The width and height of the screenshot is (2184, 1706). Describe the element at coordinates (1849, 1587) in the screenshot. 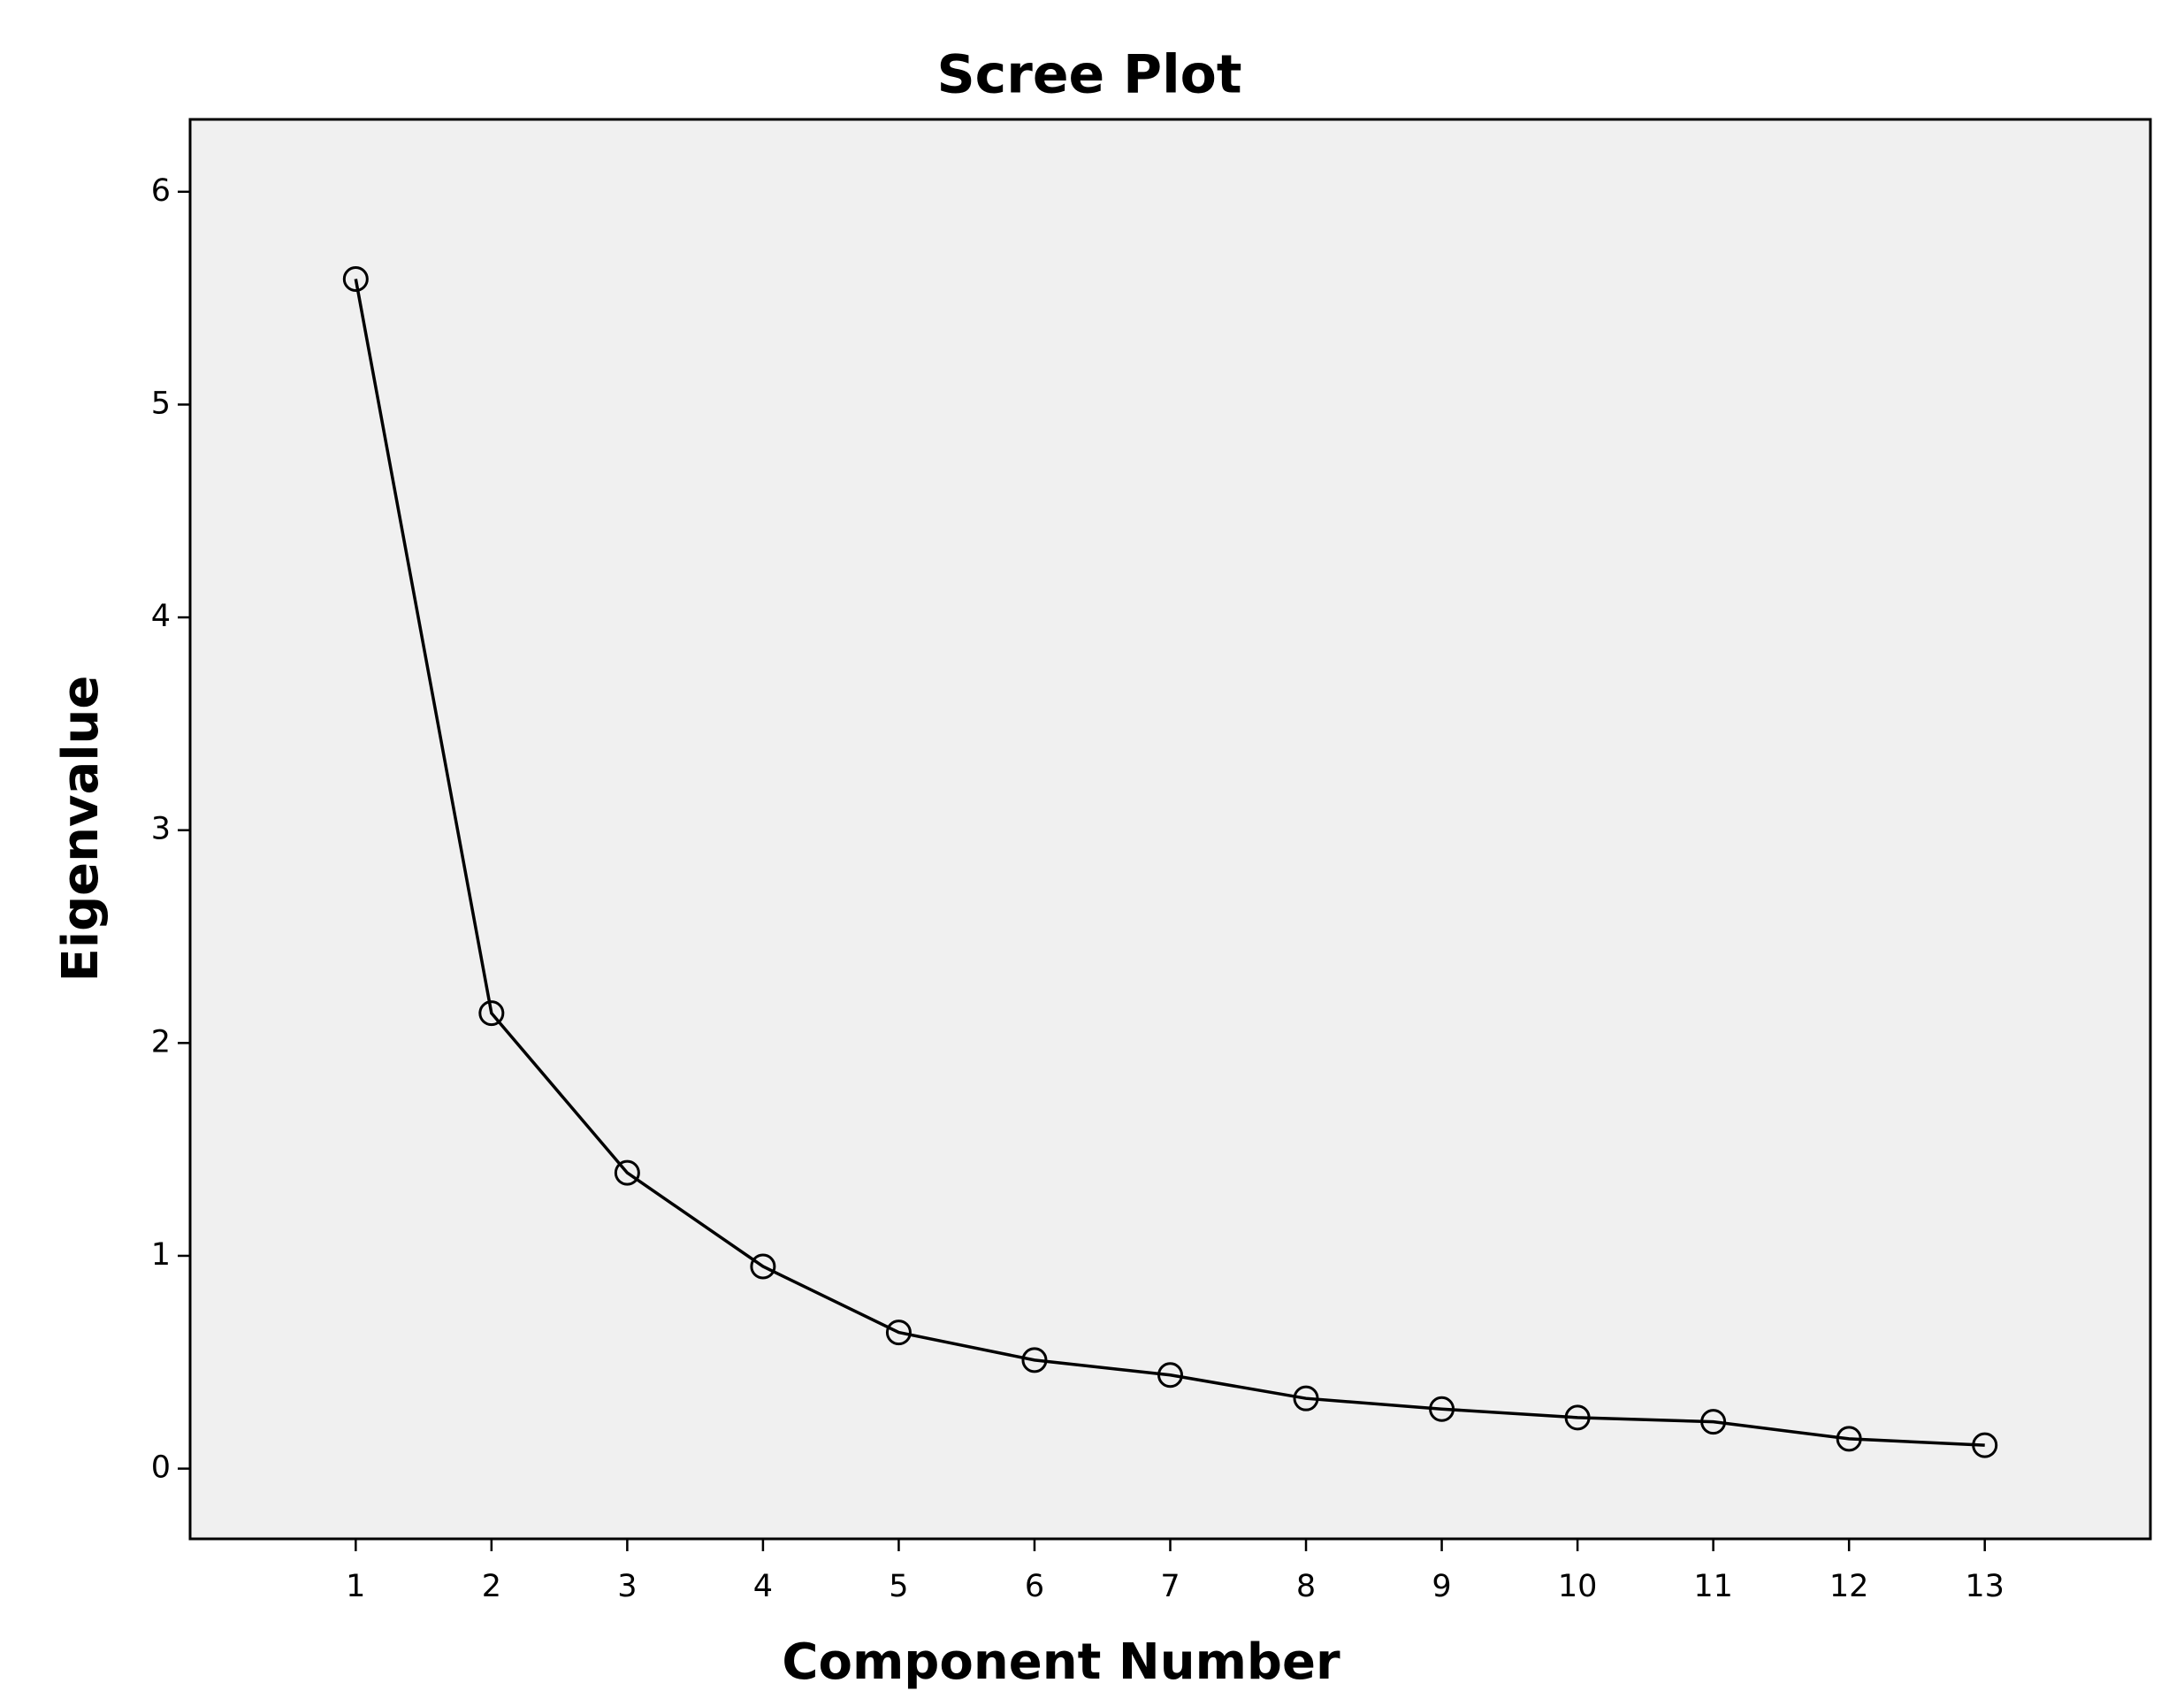

I see `x-tick-label: 12` at that location.